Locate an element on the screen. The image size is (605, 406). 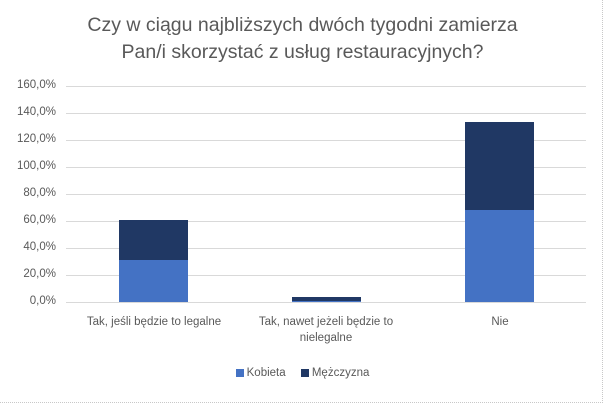
x-label-3: Nie is located at coordinates (500, 322).